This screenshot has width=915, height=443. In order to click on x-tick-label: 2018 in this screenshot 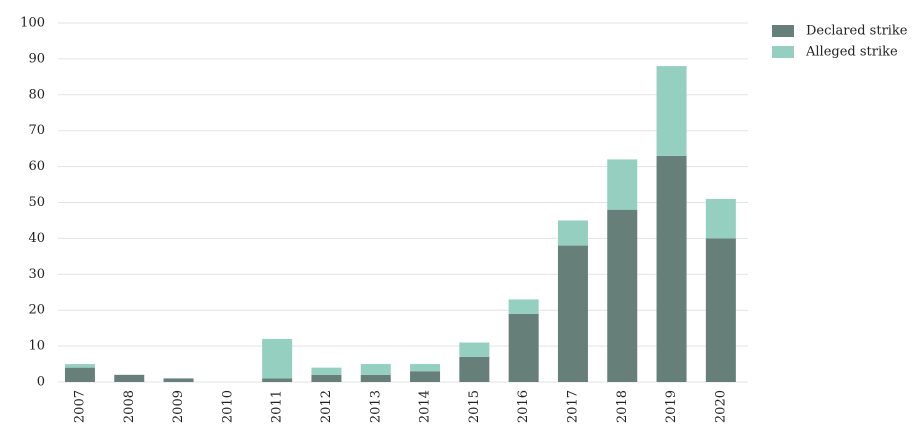, I will do `click(622, 406)`.